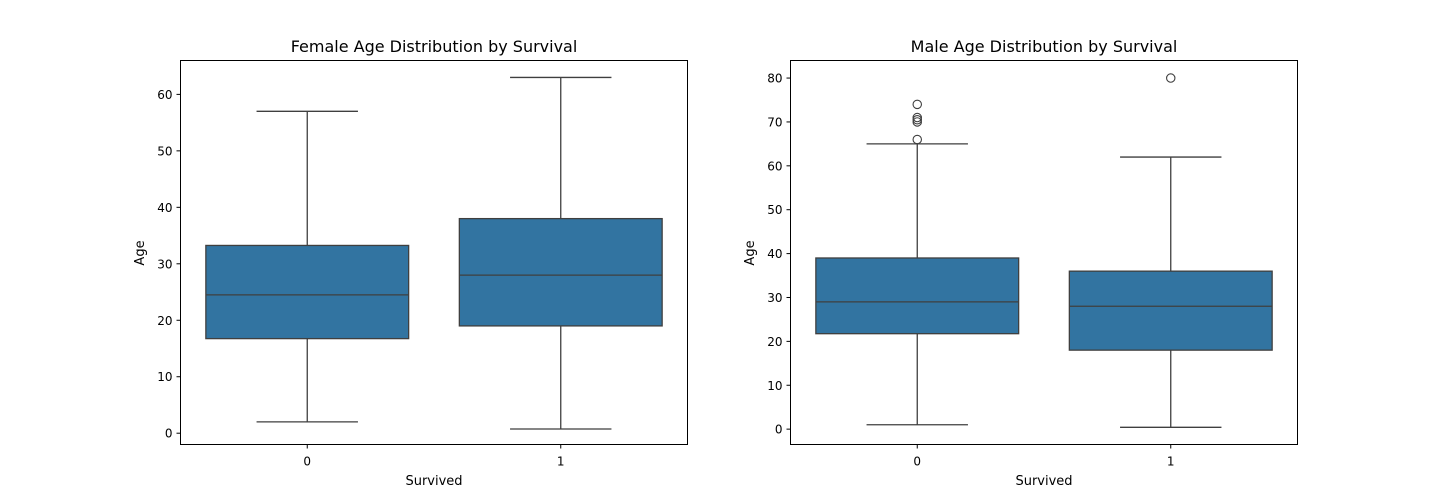 This screenshot has height=500, width=1442. I want to click on chart-title: Female Age Distribution by Survival, so click(434, 46).